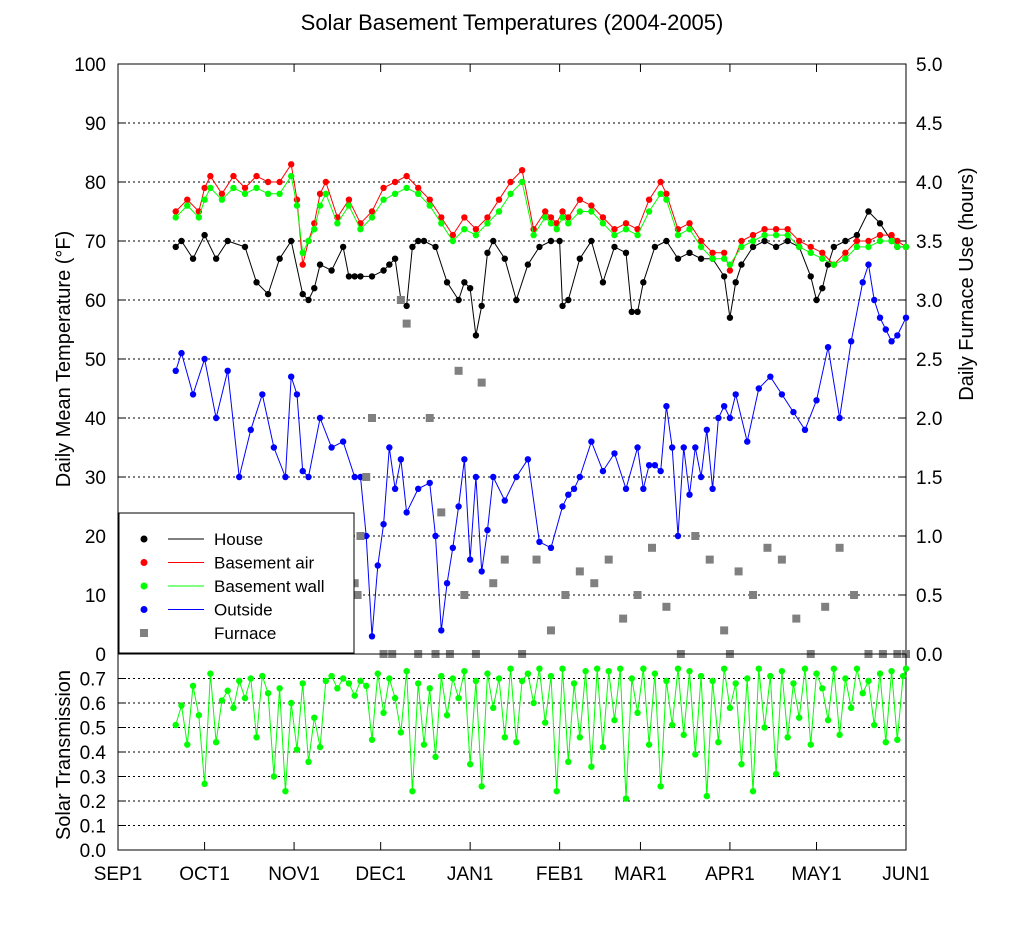 The image size is (1024, 930). Describe the element at coordinates (93, 753) in the screenshot. I see `solar-tick-label: 0.4` at that location.